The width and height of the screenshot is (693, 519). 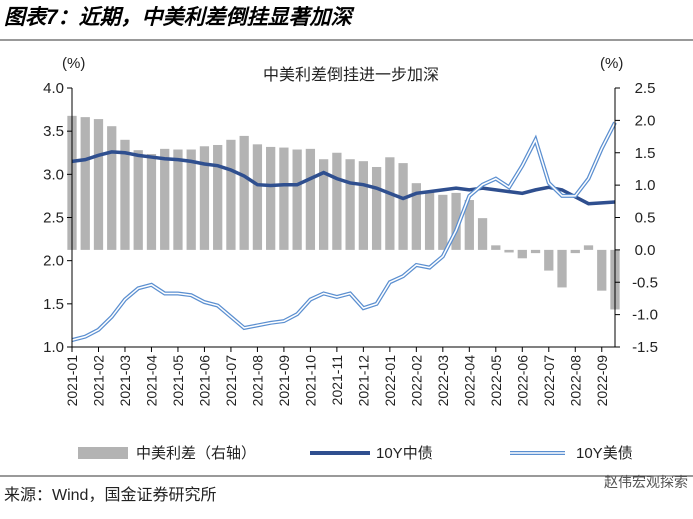 What do you see at coordinates (443, 381) in the screenshot?
I see `x-tick-label: 2022-03` at bounding box center [443, 381].